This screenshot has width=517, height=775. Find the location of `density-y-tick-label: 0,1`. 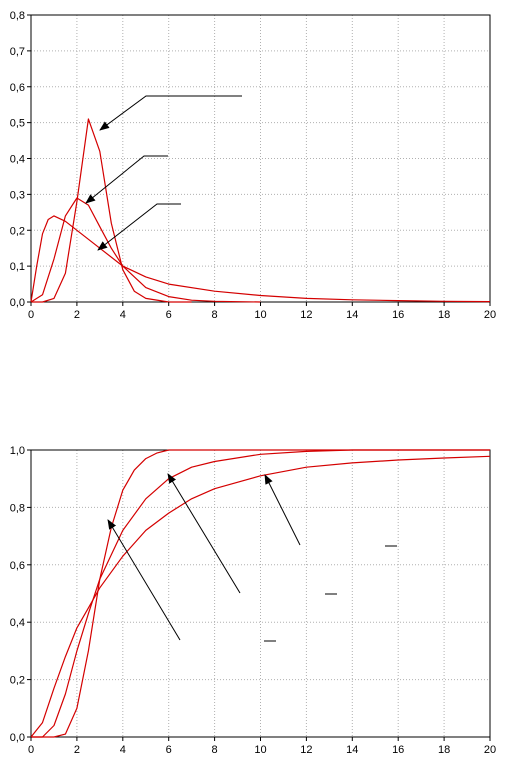

density-y-tick-label: 0,1 is located at coordinates (17, 267).